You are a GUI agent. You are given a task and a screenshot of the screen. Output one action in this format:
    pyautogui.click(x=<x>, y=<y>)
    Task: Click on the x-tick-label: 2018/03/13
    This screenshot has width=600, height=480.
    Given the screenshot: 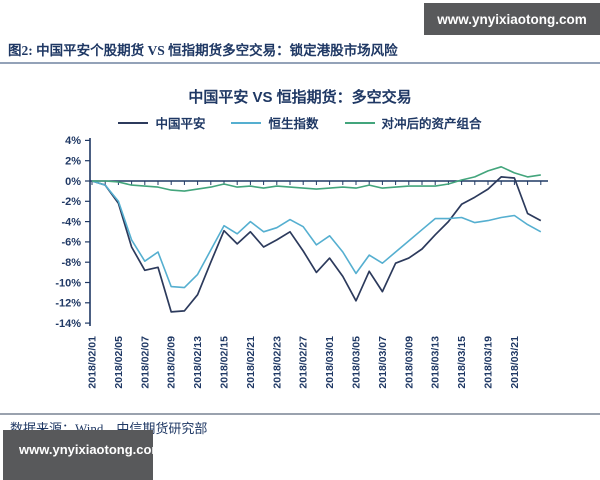 What is the action you would take?
    pyautogui.click(x=436, y=362)
    